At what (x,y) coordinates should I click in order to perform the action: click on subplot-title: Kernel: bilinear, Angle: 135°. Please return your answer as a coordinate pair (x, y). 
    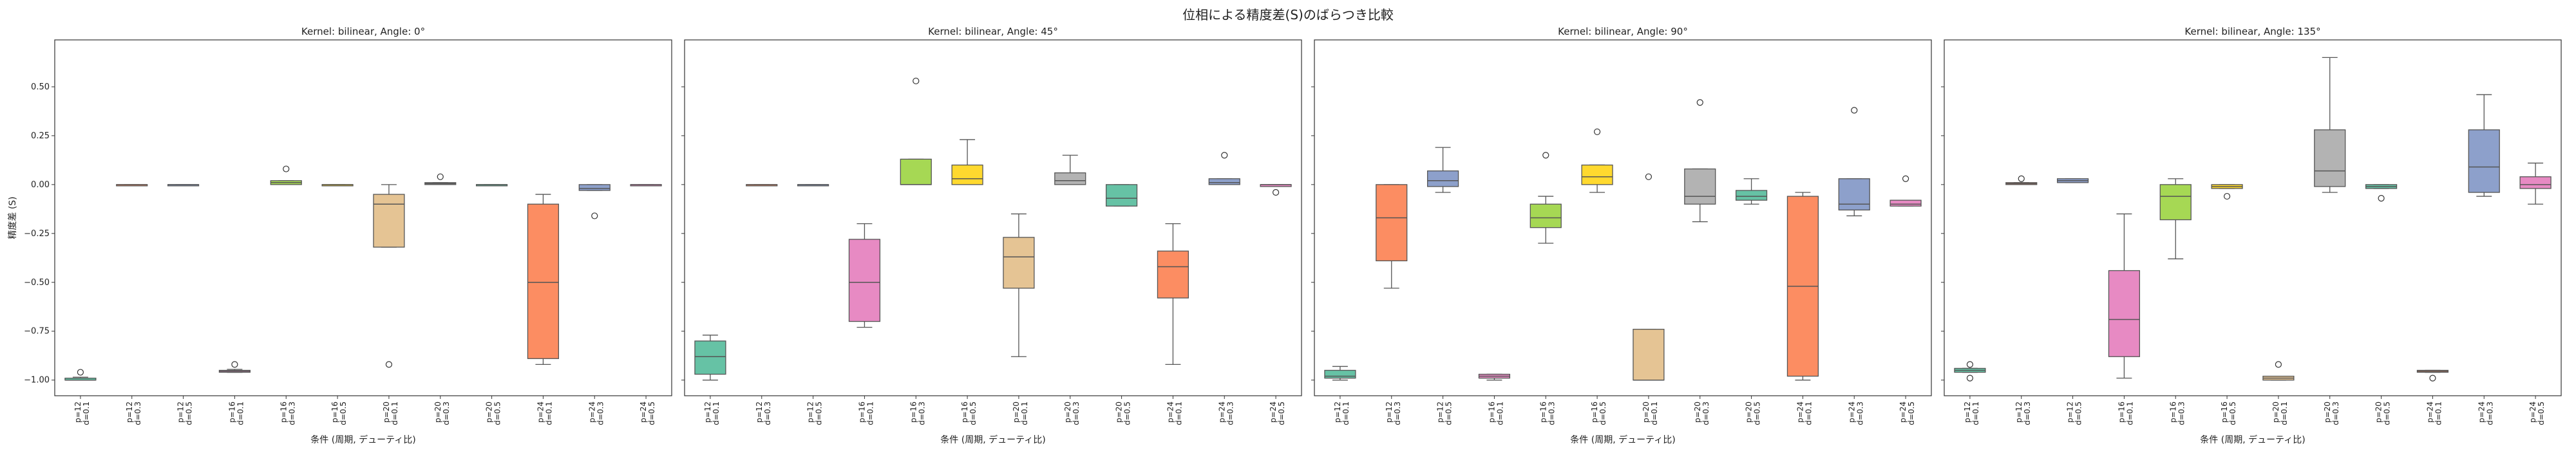
    Looking at the image, I should click on (2252, 31).